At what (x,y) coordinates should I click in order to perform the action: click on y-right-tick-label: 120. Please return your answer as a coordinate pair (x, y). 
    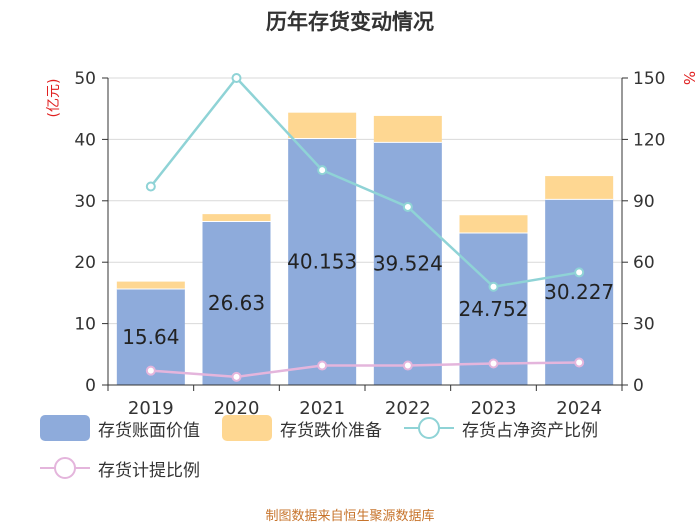
    Looking at the image, I should click on (649, 140).